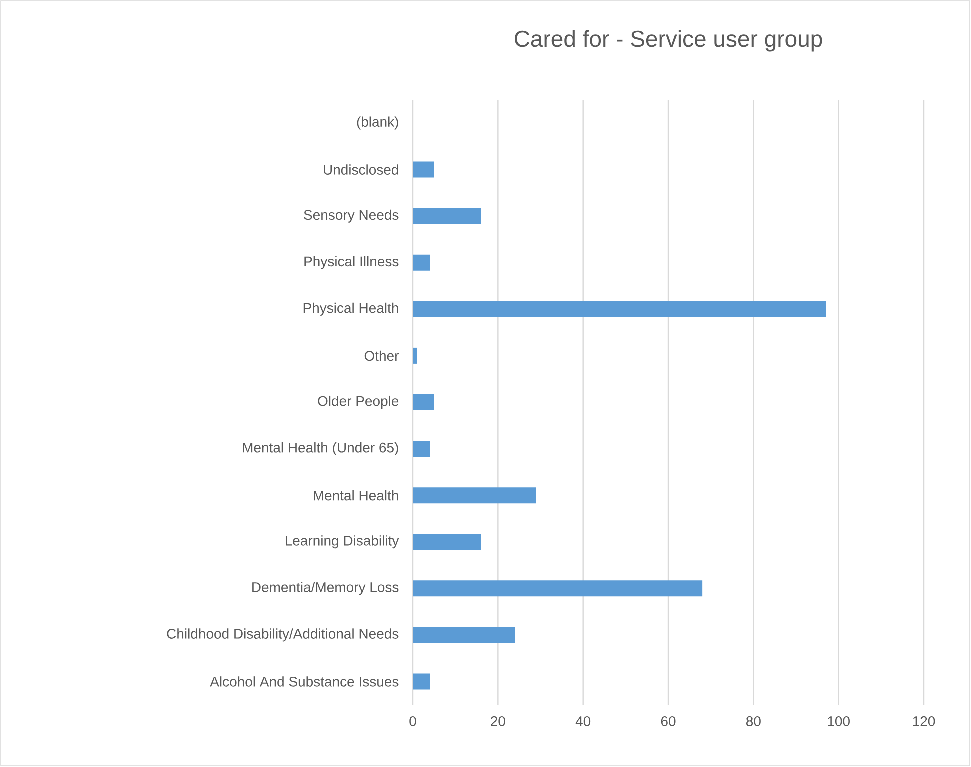 The image size is (971, 767). I want to click on y-tick-label: Other, so click(382, 356).